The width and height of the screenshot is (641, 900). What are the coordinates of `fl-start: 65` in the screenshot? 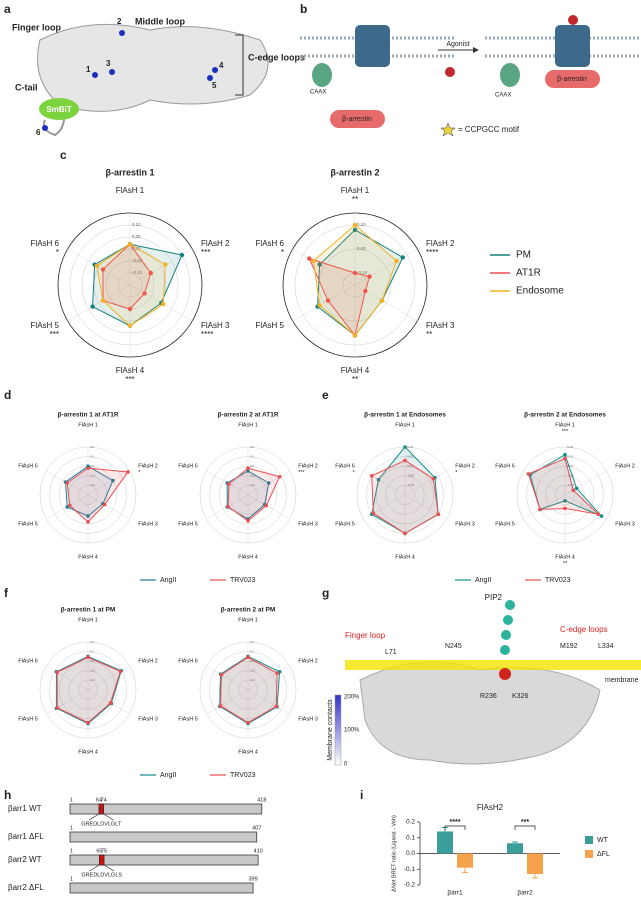 It's located at (99, 851).